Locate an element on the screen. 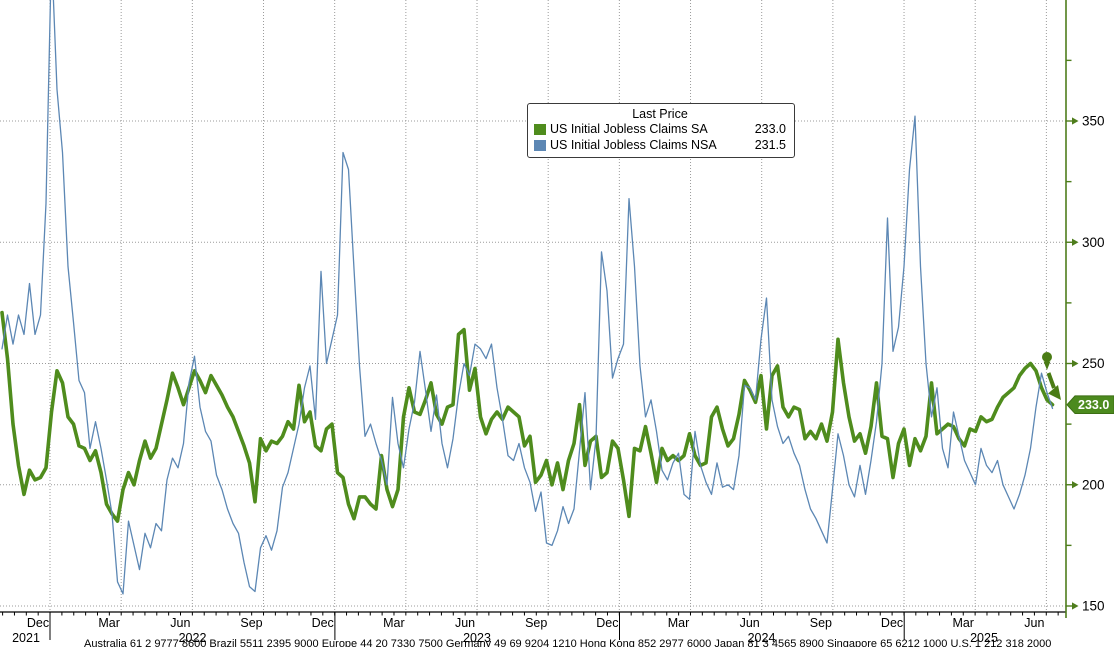 The image size is (1114, 647). x-axis-year-label: 2024 is located at coordinates (762, 638).